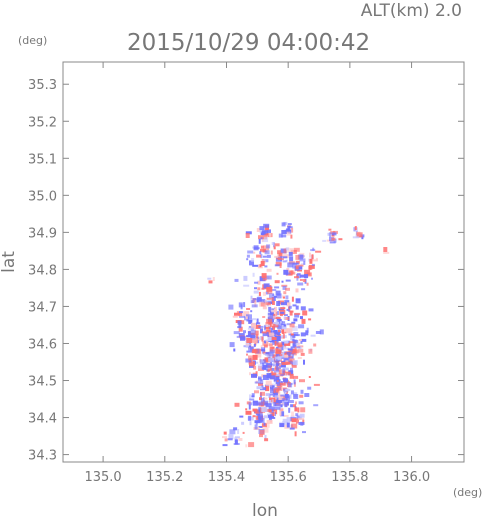 Image resolution: width=491 pixels, height=521 pixels. Describe the element at coordinates (411, 477) in the screenshot. I see `x-tick-label: 136.0` at that location.